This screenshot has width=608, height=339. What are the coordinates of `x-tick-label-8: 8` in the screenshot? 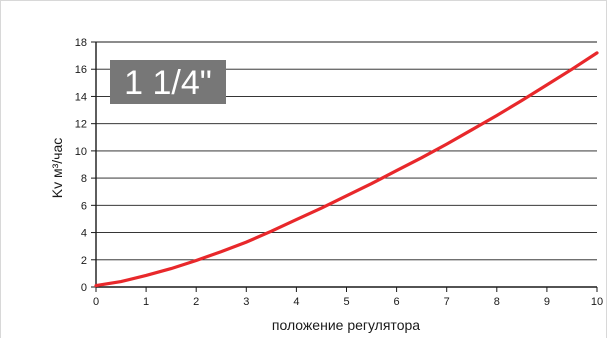 It's located at (497, 302).